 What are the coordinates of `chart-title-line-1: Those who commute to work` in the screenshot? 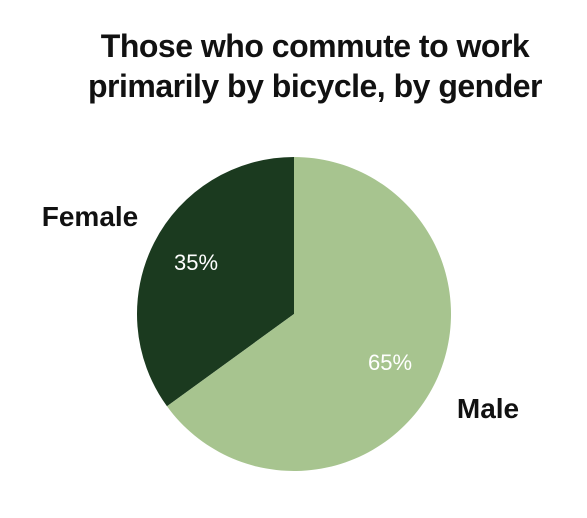 It's located at (315, 46).